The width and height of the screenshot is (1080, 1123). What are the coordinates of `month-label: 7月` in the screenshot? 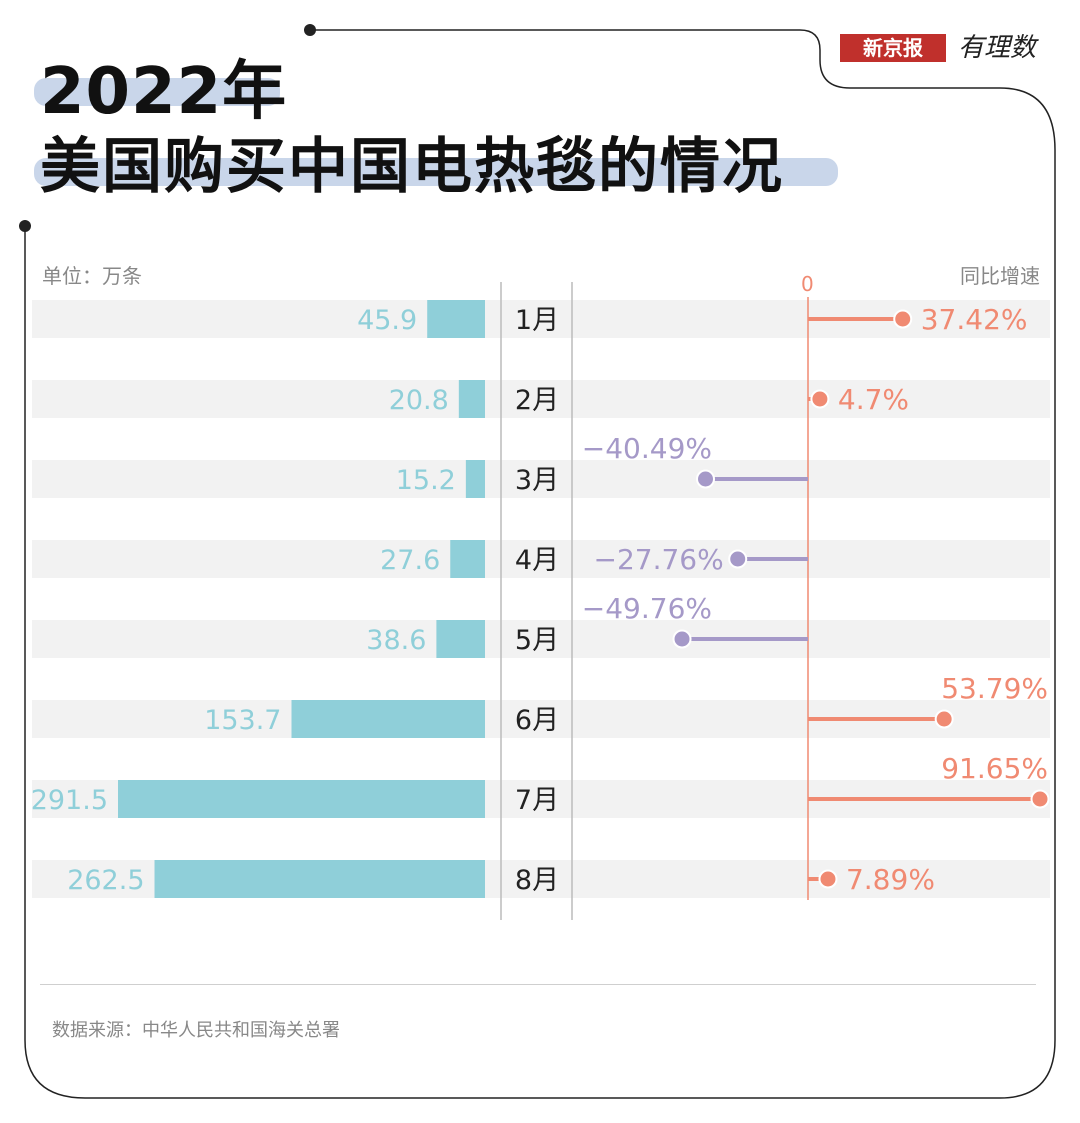 It's located at (537, 800).